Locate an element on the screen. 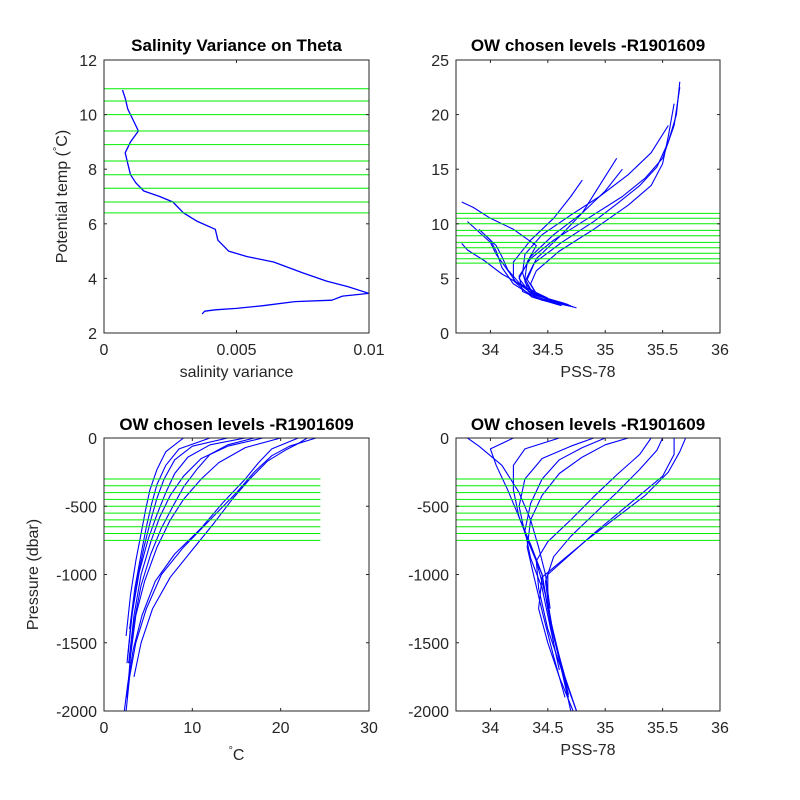  y-tick-label: 5 is located at coordinates (444, 279).